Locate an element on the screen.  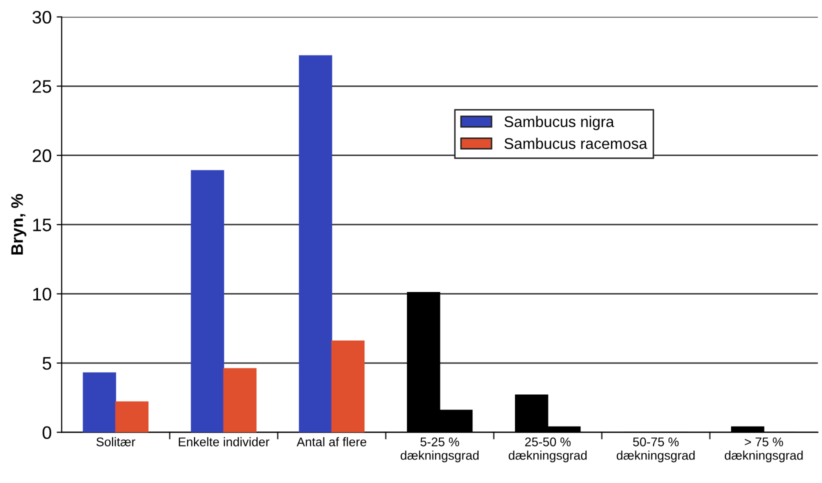
y-tick-label: 20 is located at coordinates (42, 155).